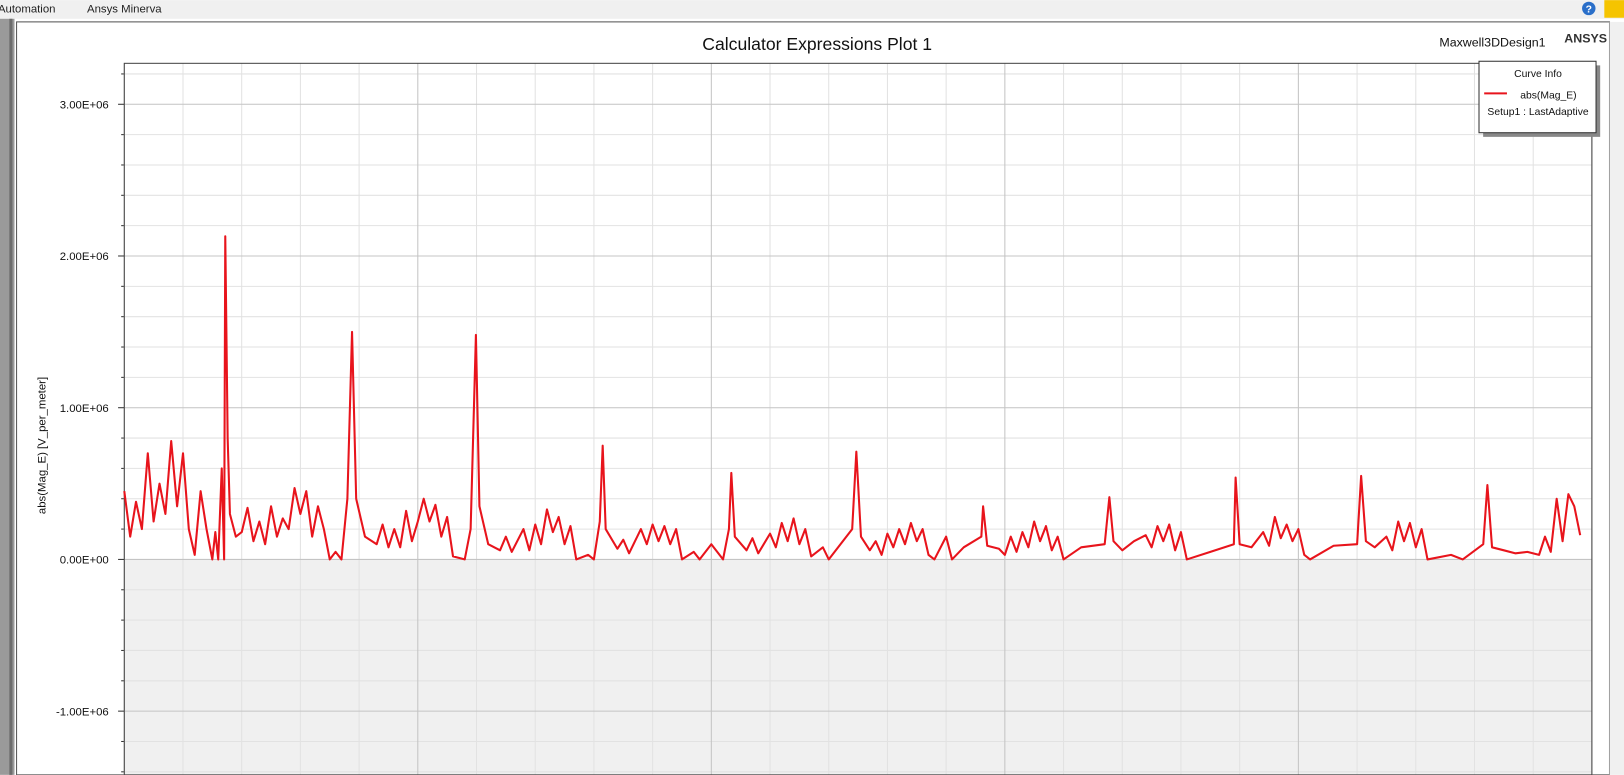 The width and height of the screenshot is (1624, 775). Describe the element at coordinates (124, 10) in the screenshot. I see `menu-item: Ansys Minerva` at that location.